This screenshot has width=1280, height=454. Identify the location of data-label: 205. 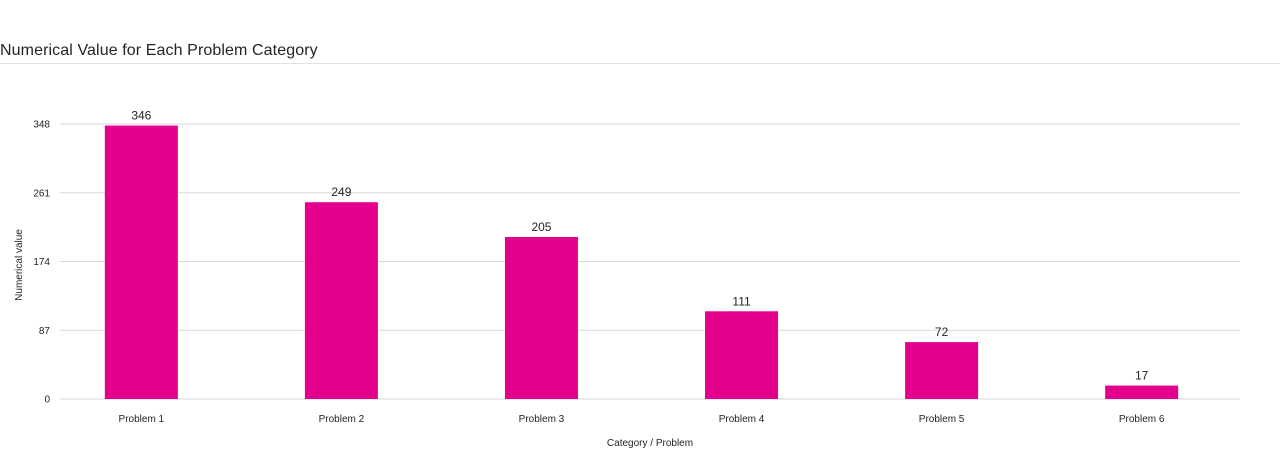
(541, 227).